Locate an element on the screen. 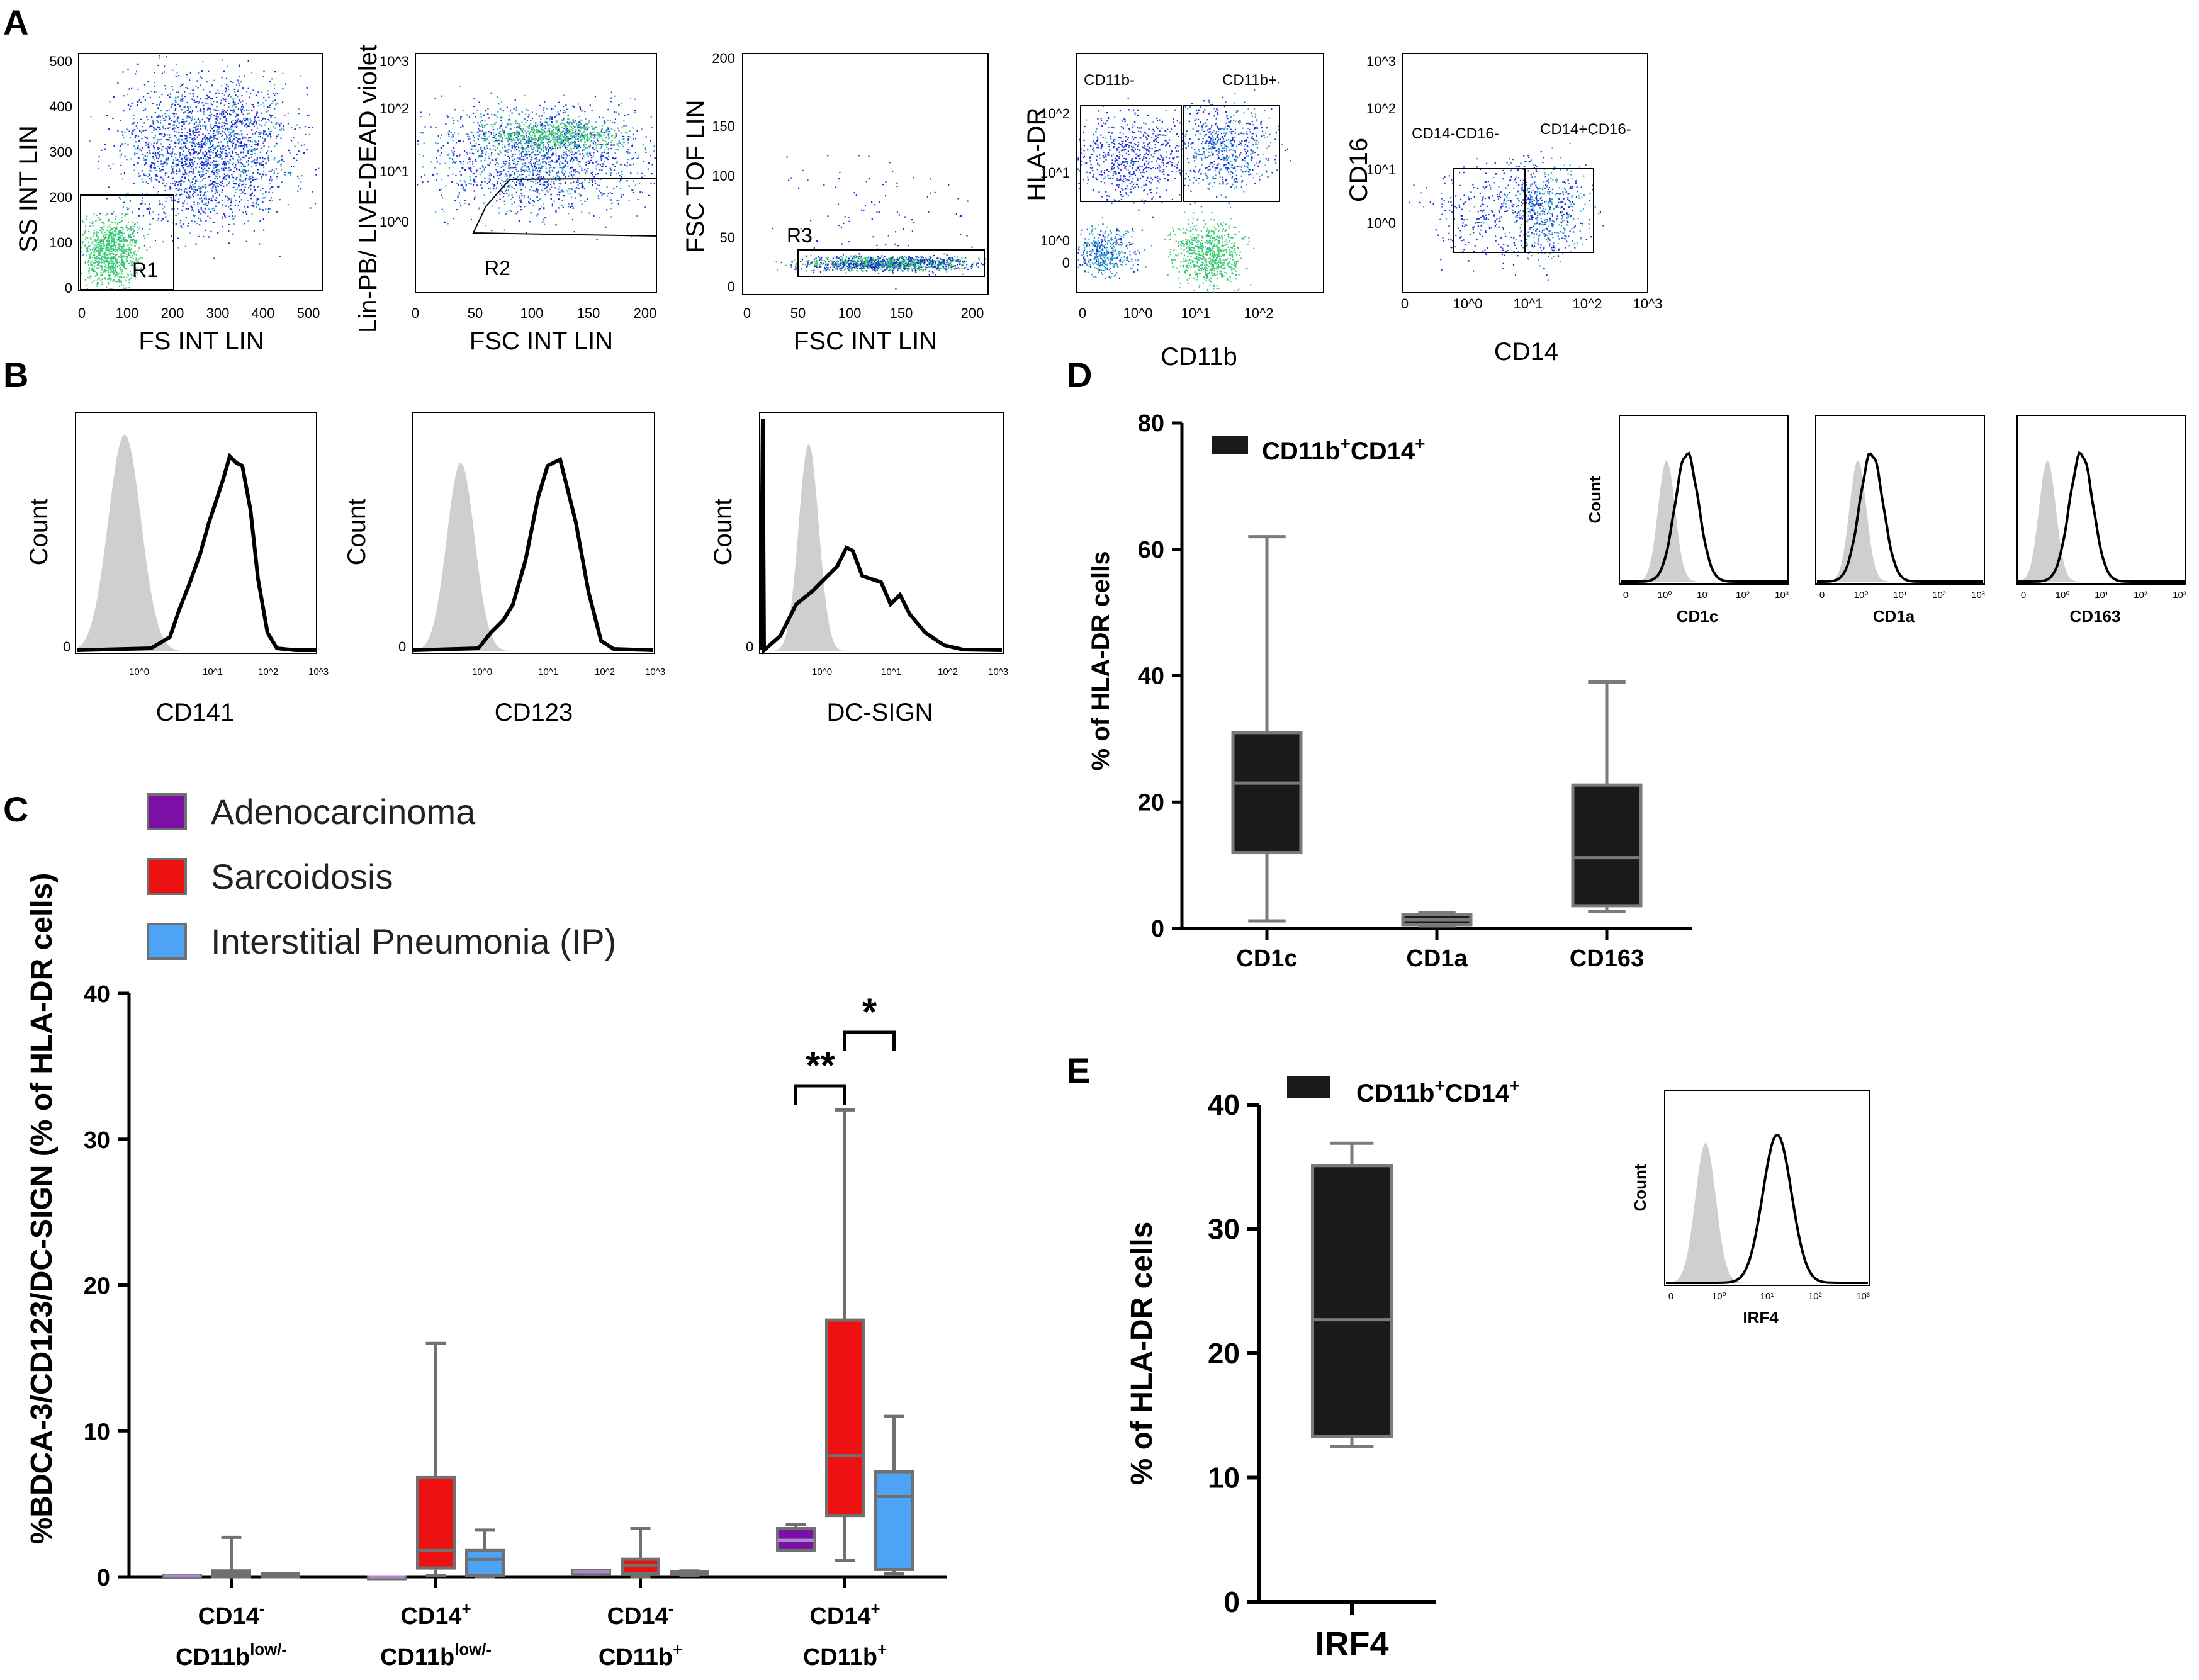  y-tick-label: 0 is located at coordinates (1231, 1602).